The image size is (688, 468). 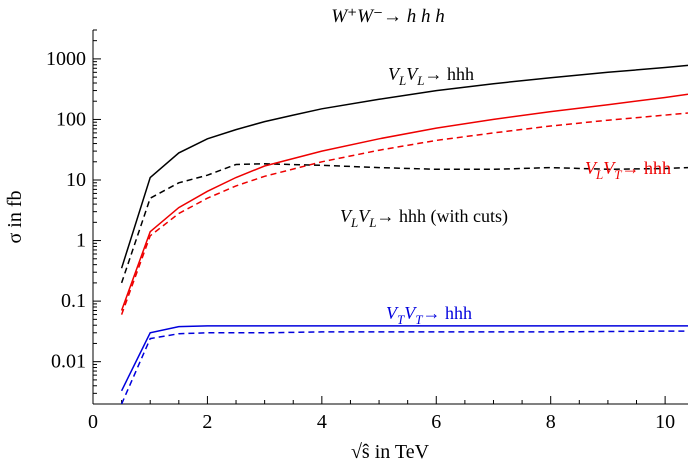 What do you see at coordinates (436, 422) in the screenshot?
I see `x-tick-label: 6` at bounding box center [436, 422].